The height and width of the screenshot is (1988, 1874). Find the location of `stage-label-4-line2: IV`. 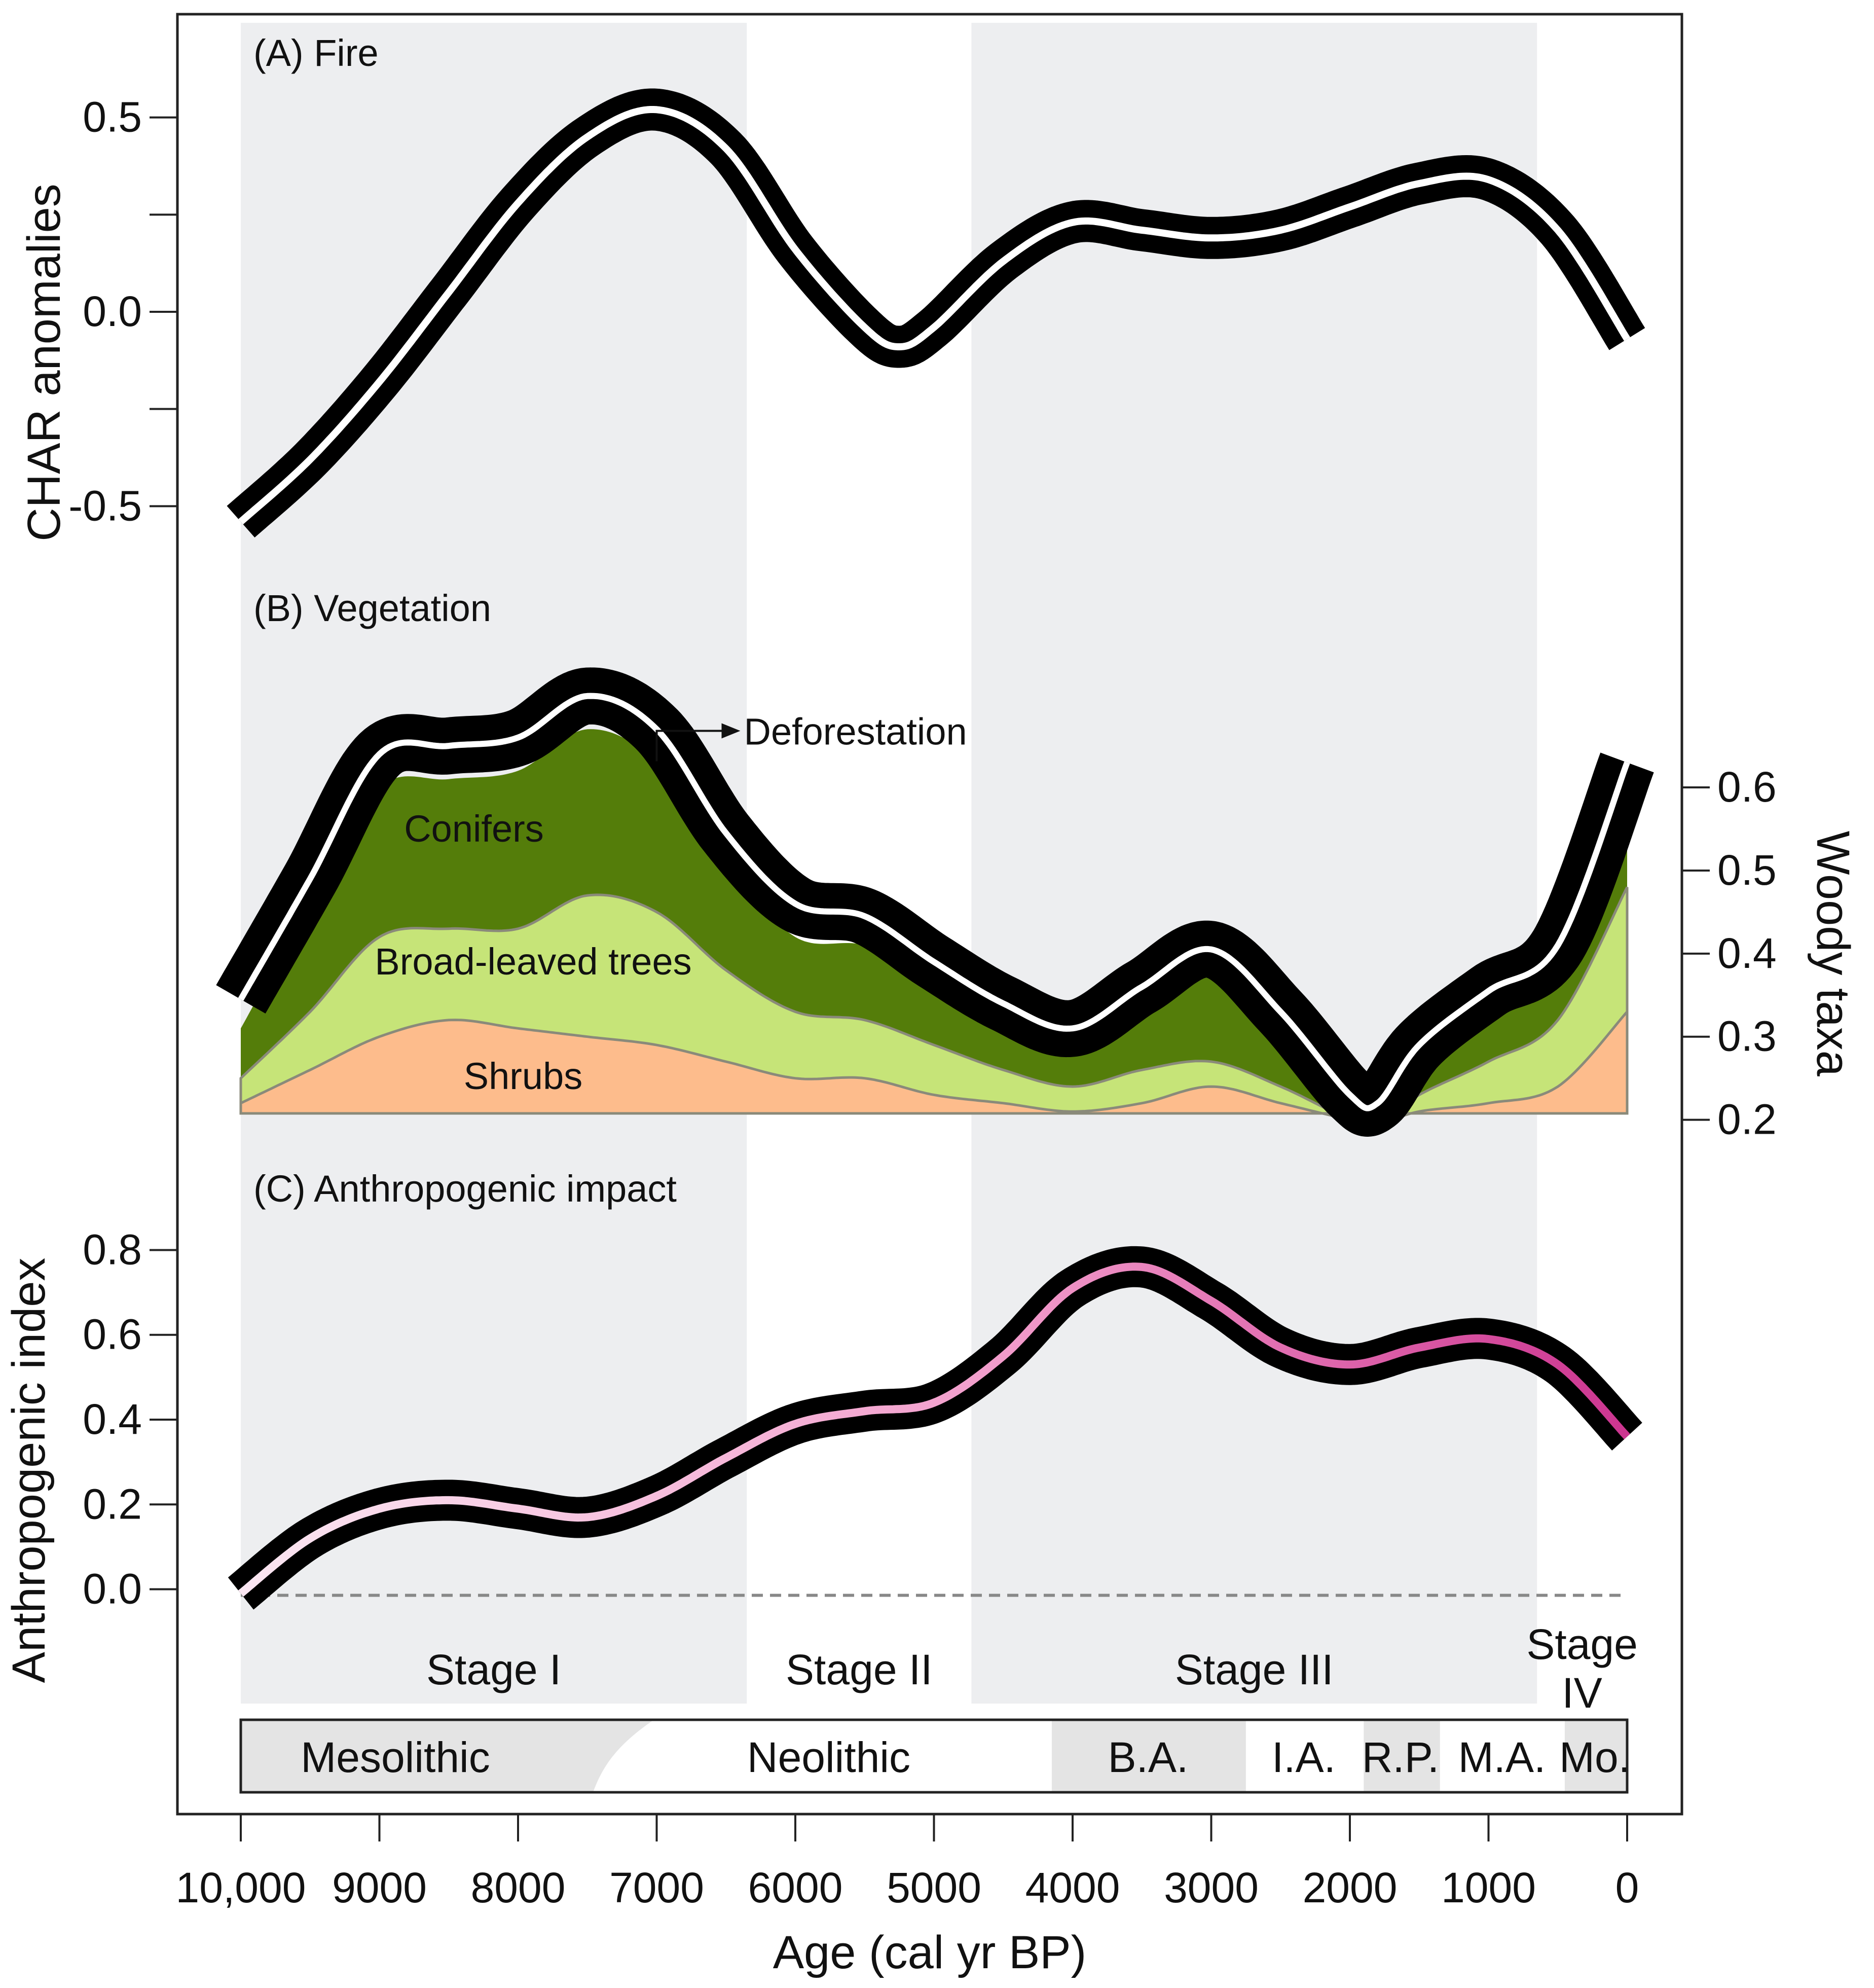

stage-label-4-line2: IV is located at coordinates (1582, 1693).